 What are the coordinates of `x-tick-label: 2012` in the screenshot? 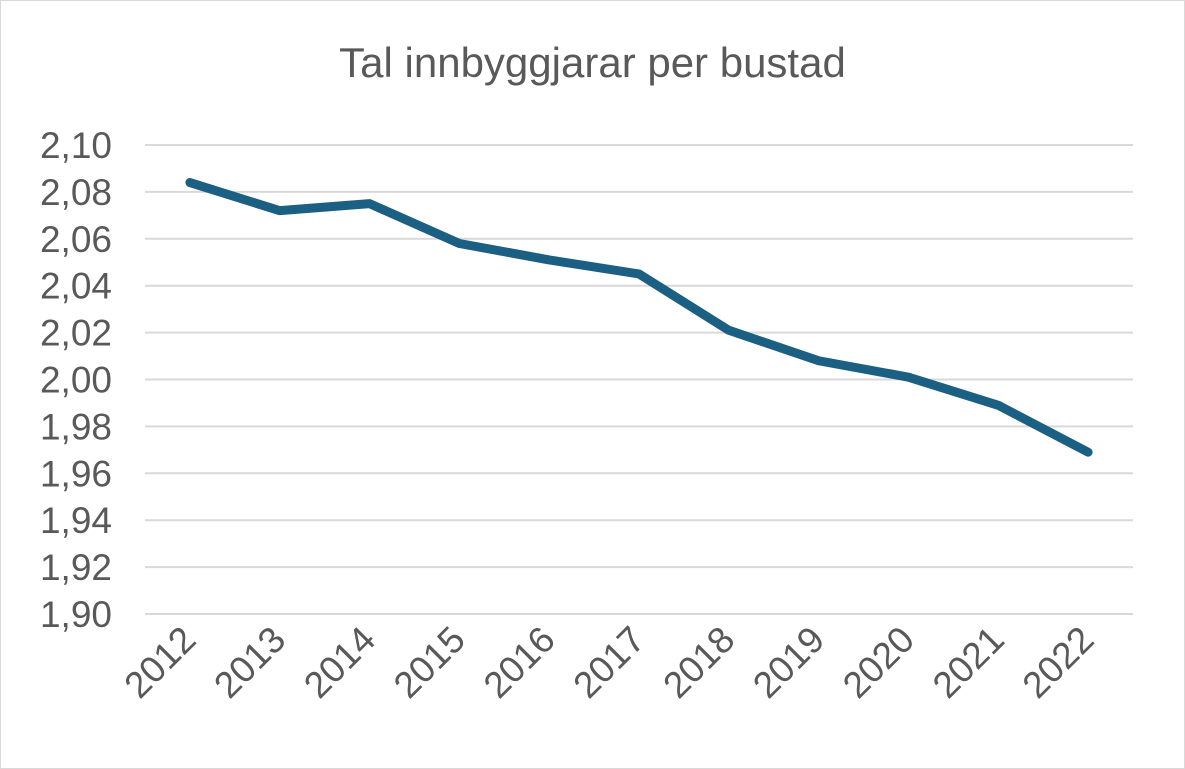 It's located at (159, 662).